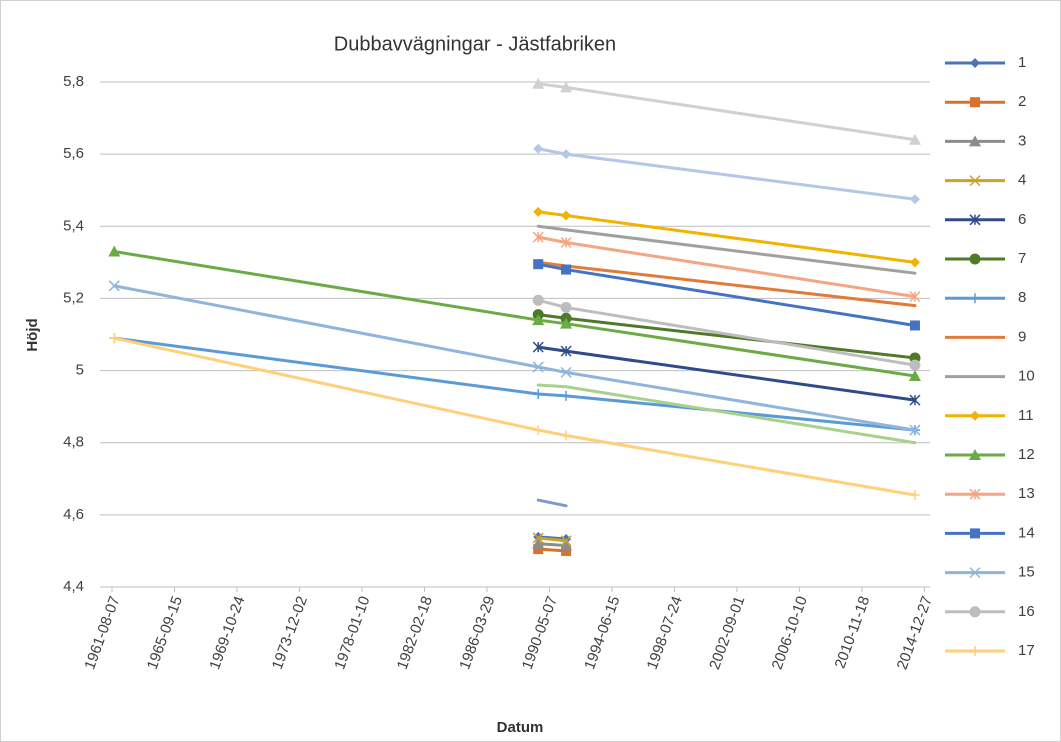 Image resolution: width=1061 pixels, height=742 pixels. What do you see at coordinates (1026, 415) in the screenshot?
I see `legend-label: 11` at bounding box center [1026, 415].